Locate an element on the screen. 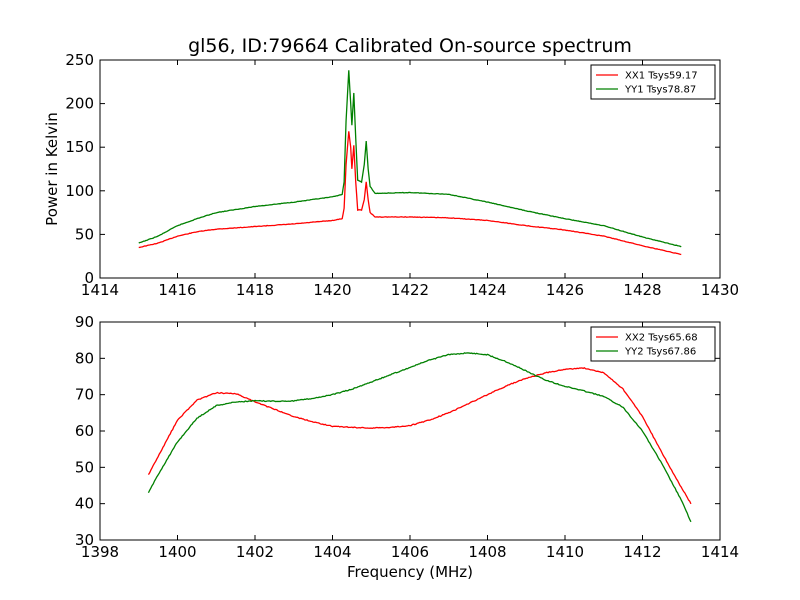 This screenshot has width=800, height=600. x-tick-label: 1430 is located at coordinates (720, 290).